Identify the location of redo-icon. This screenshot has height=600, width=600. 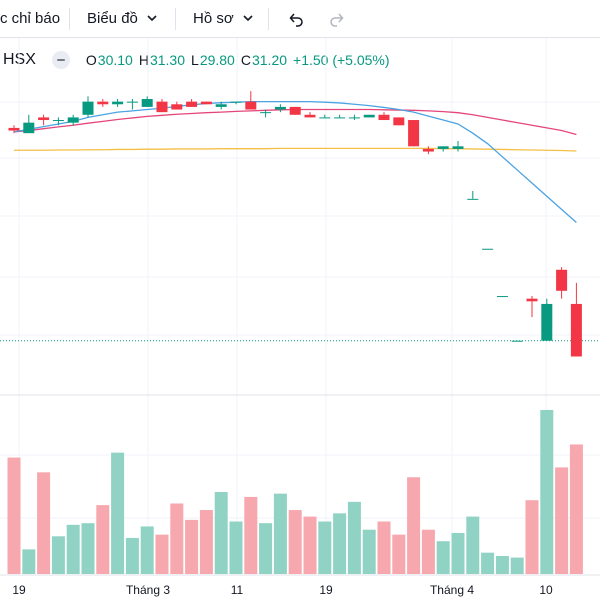
(337, 19).